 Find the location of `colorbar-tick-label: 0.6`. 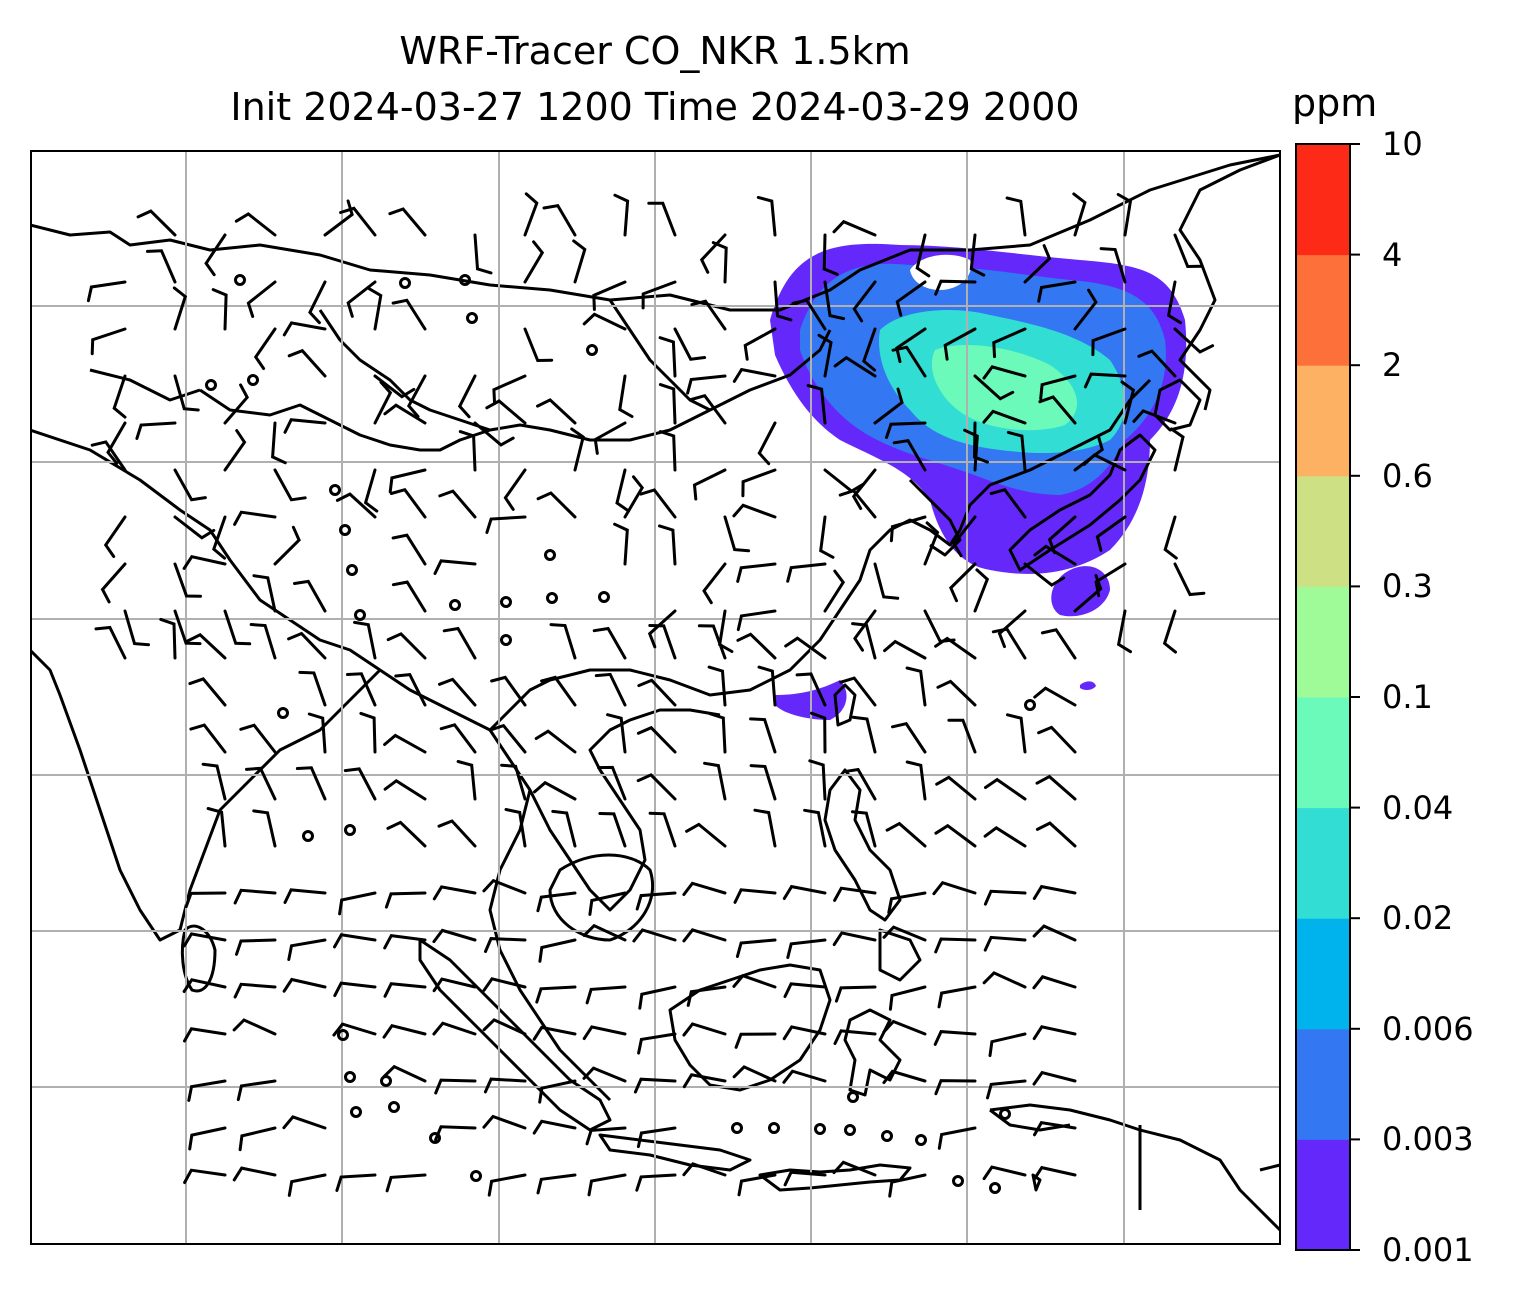

colorbar-tick-label: 0.6 is located at coordinates (1407, 475).